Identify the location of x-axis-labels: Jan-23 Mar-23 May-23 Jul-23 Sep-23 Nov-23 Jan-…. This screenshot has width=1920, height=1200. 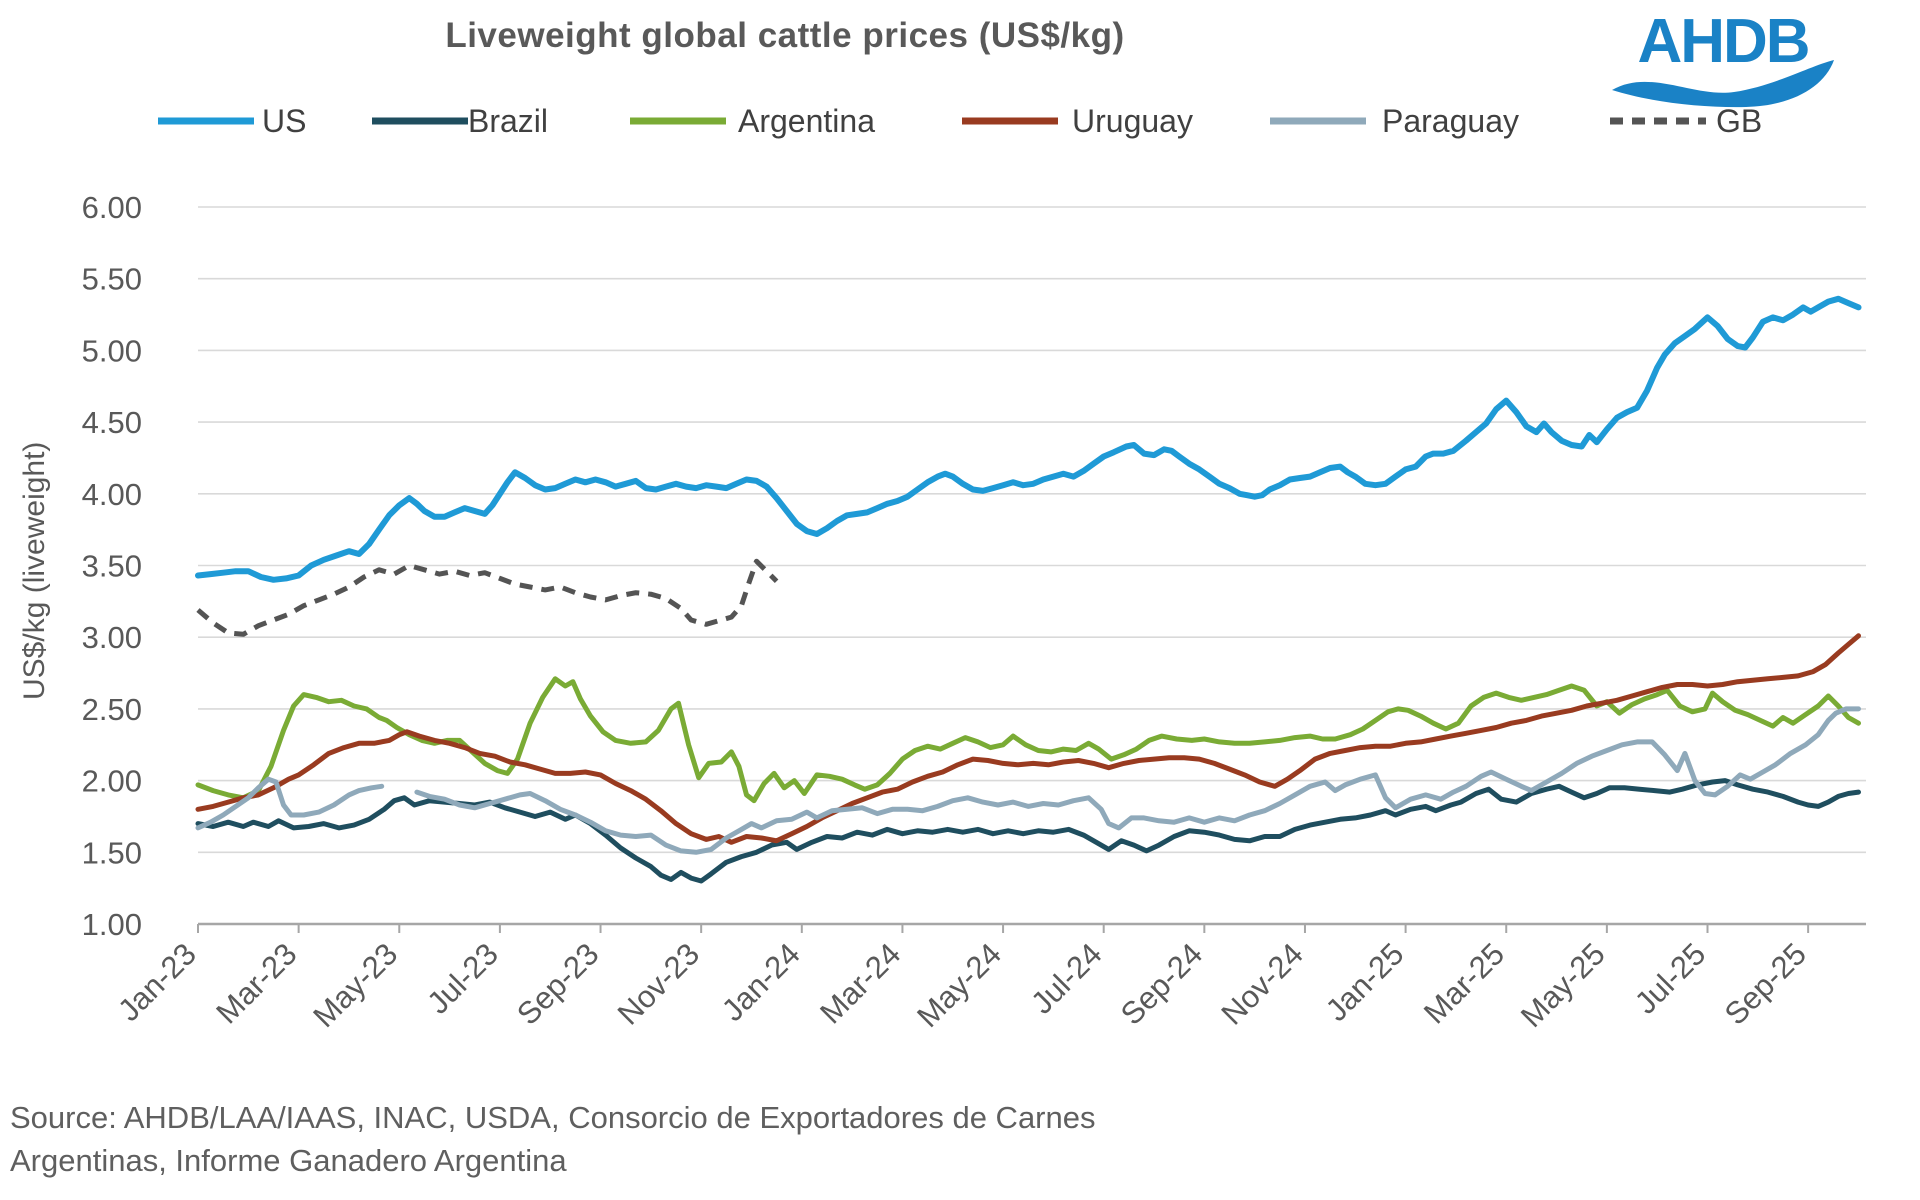
(962, 985).